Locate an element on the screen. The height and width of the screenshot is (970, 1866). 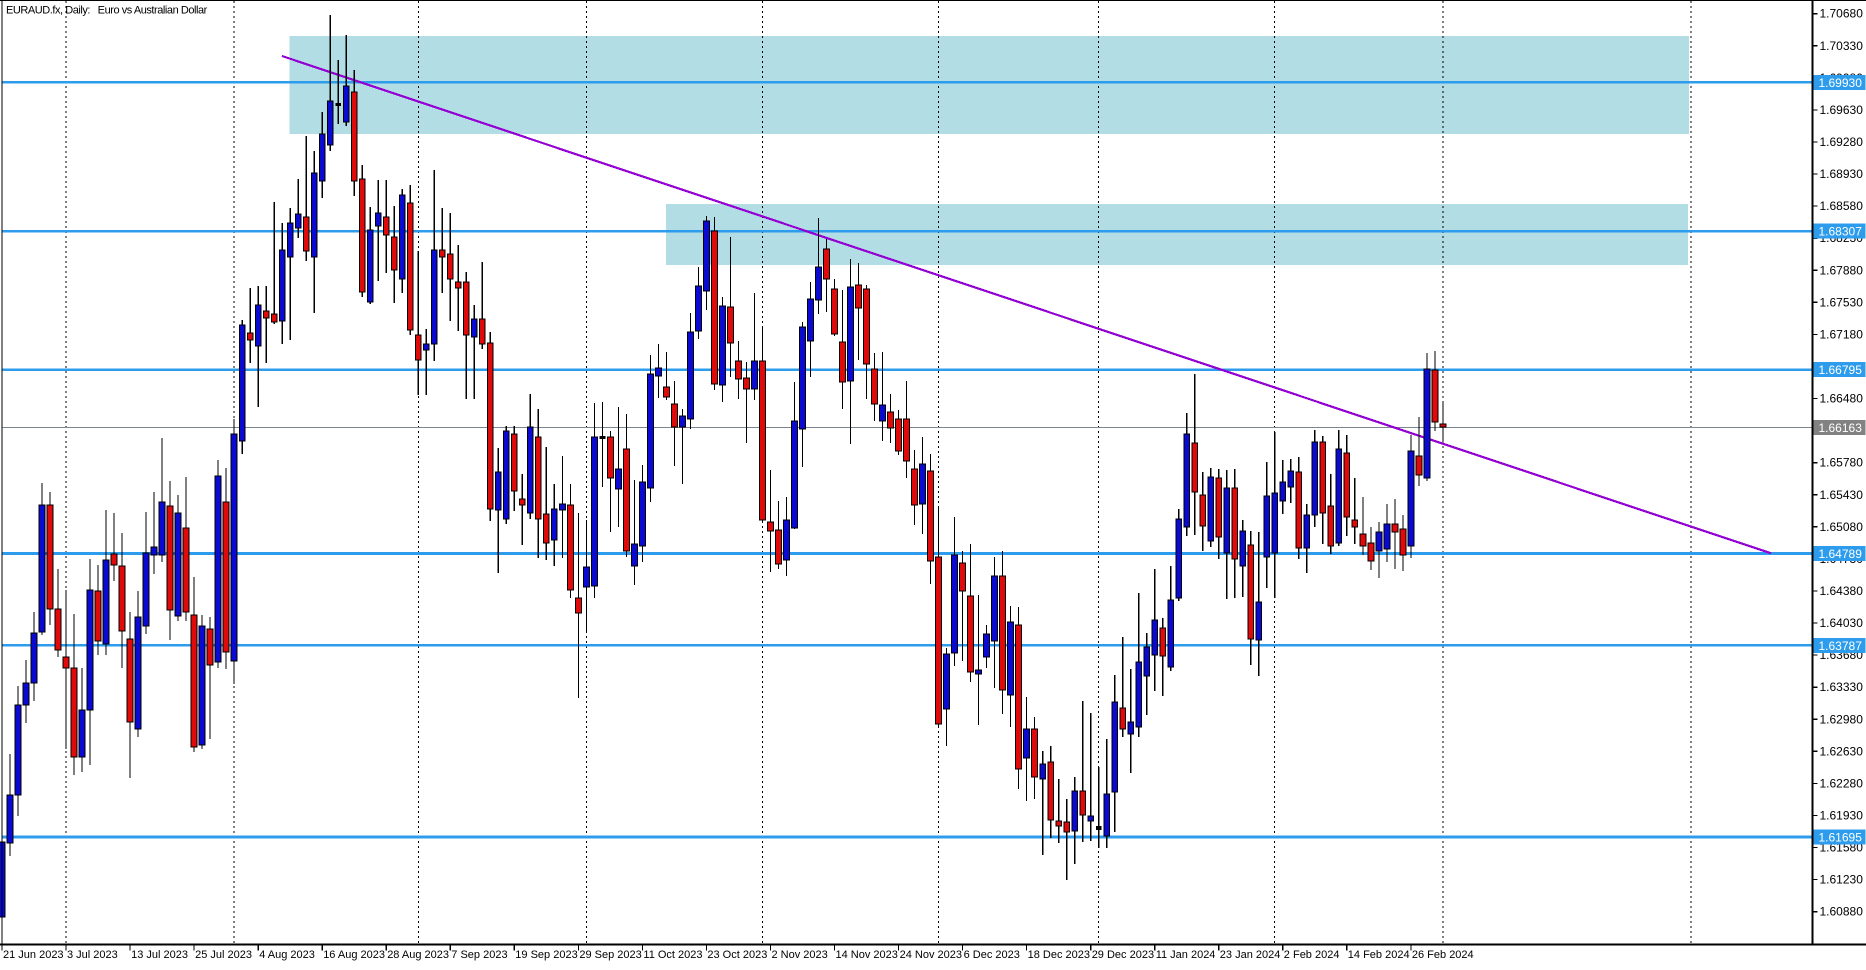
svg-text: 1.68307 is located at coordinates (1841, 232).